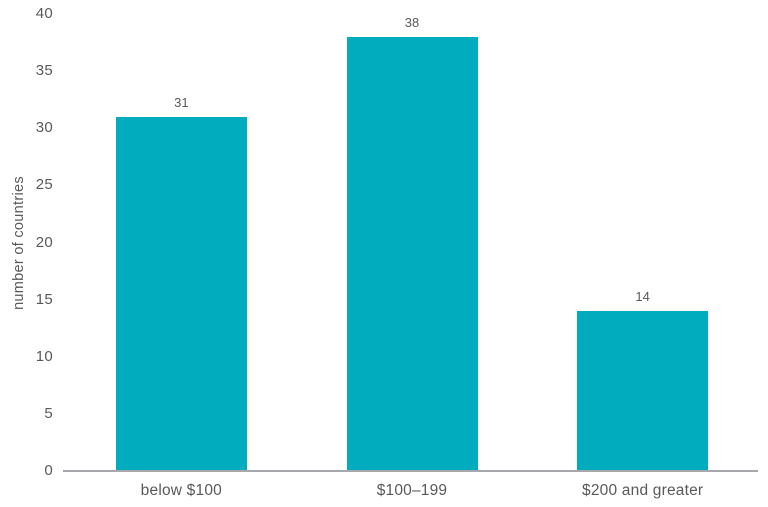  What do you see at coordinates (44, 13) in the screenshot?
I see `y-tick-label: 40` at bounding box center [44, 13].